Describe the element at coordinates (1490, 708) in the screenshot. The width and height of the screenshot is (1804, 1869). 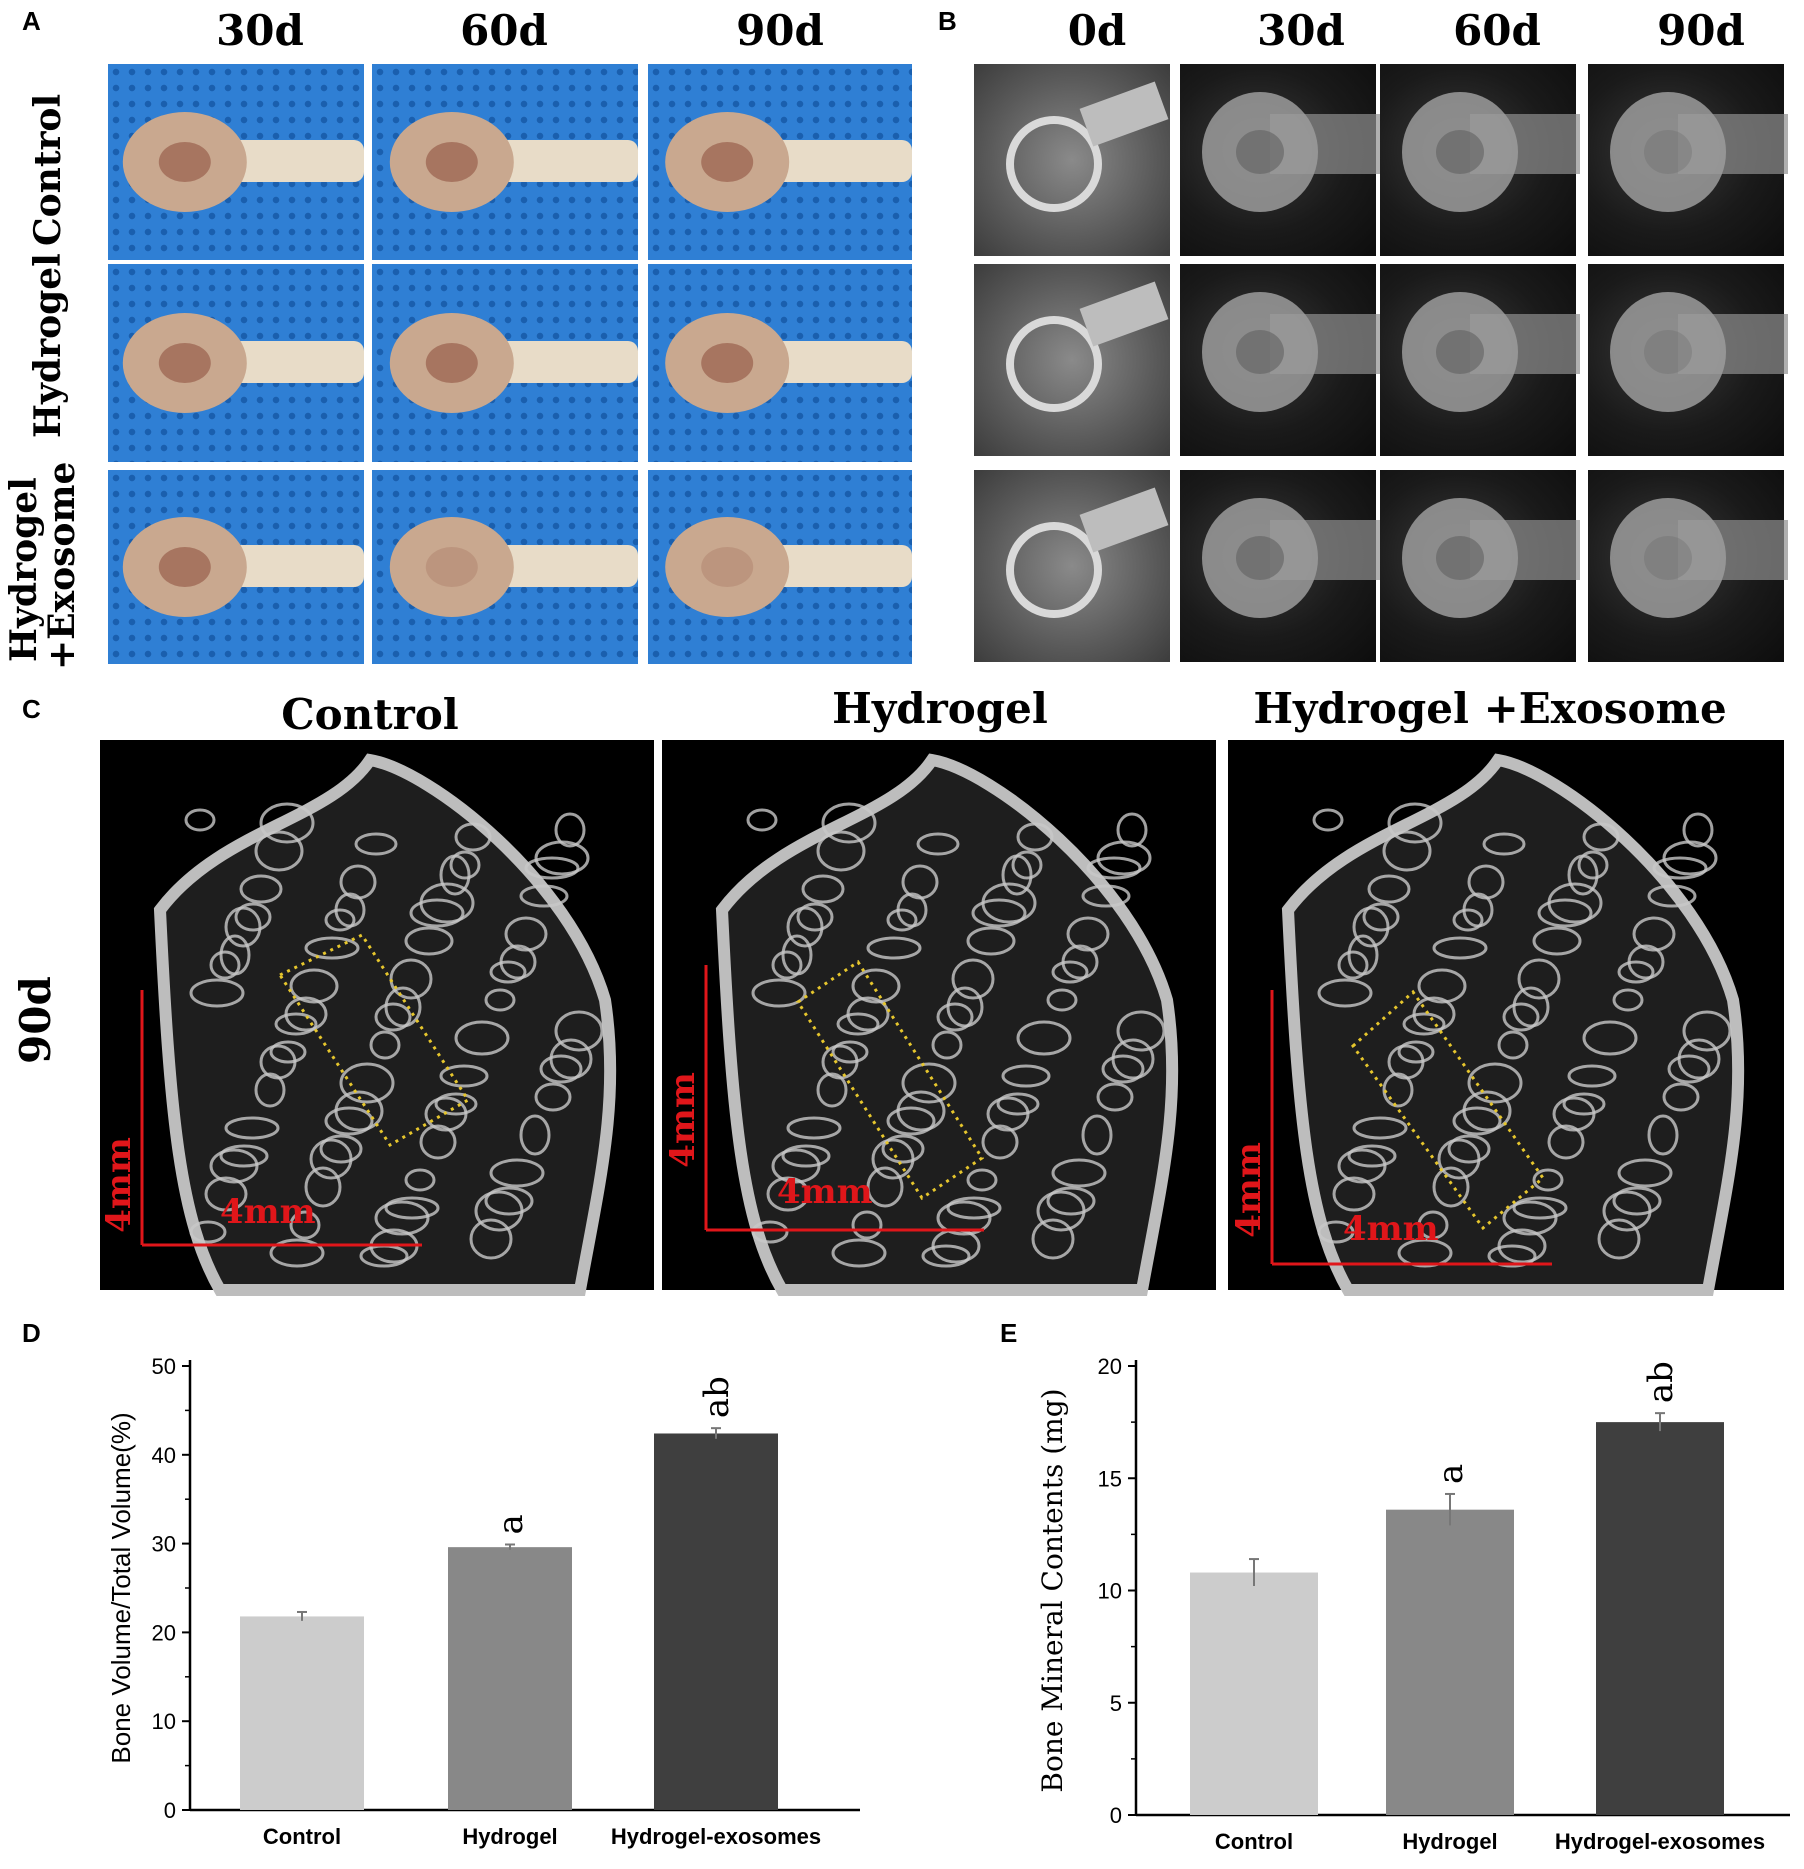
I see `panel-c-col-title-hydrogel-exosome: Hydrogel +Exosome` at that location.